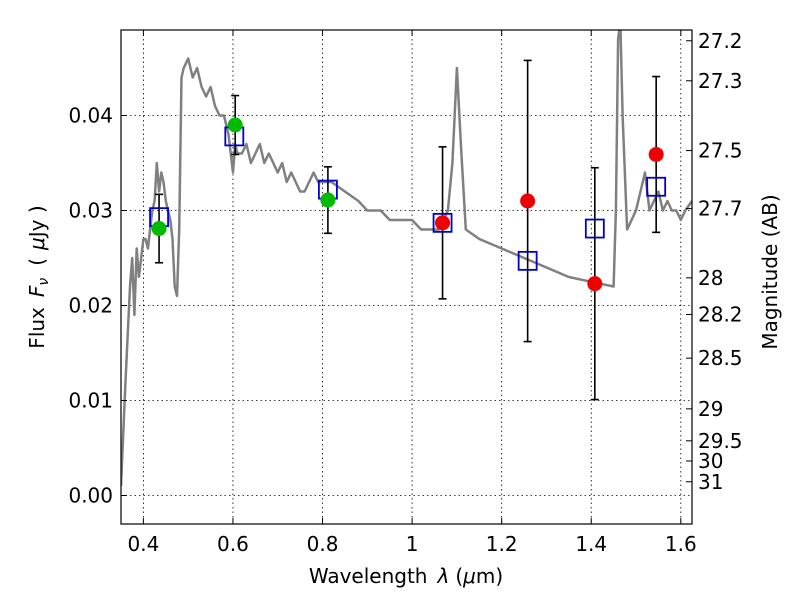 The height and width of the screenshot is (600, 800). Describe the element at coordinates (37, 262) in the screenshot. I see `y-axis-unit-open: (` at that location.